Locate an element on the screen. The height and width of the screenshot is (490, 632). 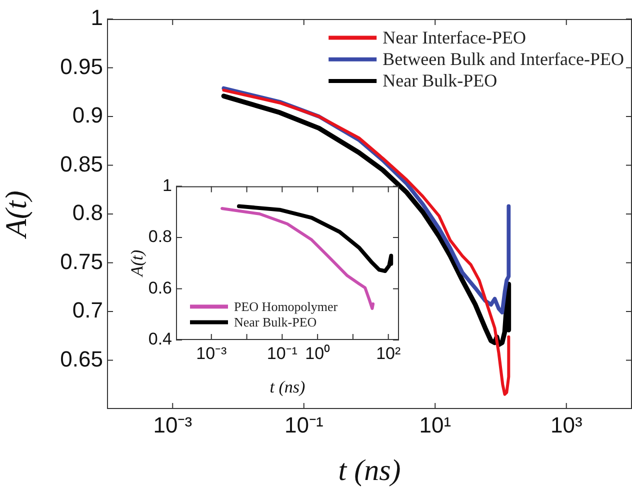
x-tick-label: 10⁰ is located at coordinates (317, 353).